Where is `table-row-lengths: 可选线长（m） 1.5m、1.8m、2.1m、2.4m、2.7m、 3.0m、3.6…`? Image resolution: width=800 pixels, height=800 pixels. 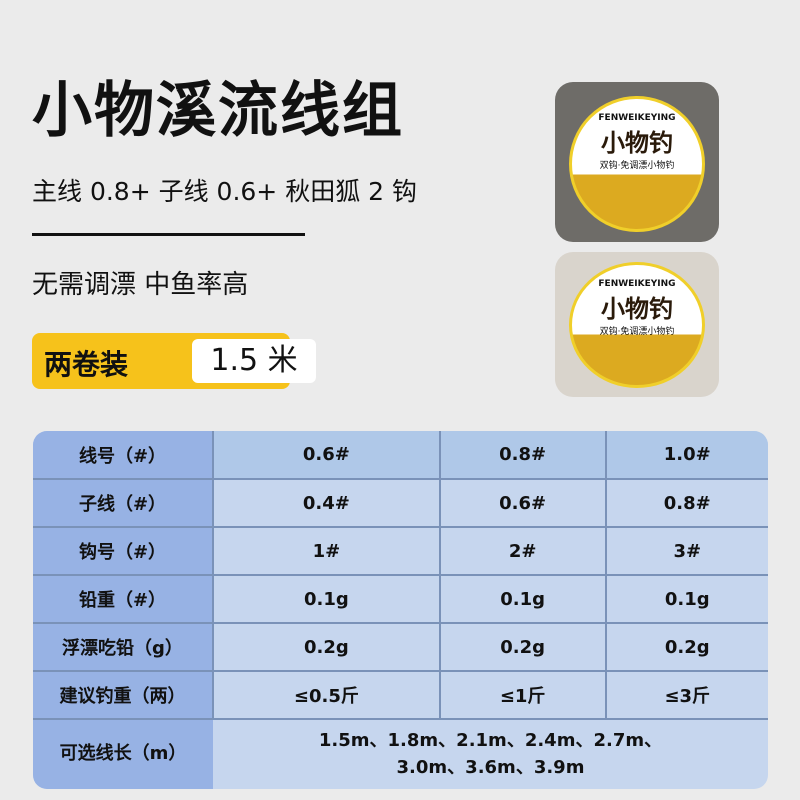
table-row-lengths: 可选线长（m） 1.5m、1.8m、2.1m、2.4m、2.7m、 3.0m、3.6… is located at coordinates (400, 754).